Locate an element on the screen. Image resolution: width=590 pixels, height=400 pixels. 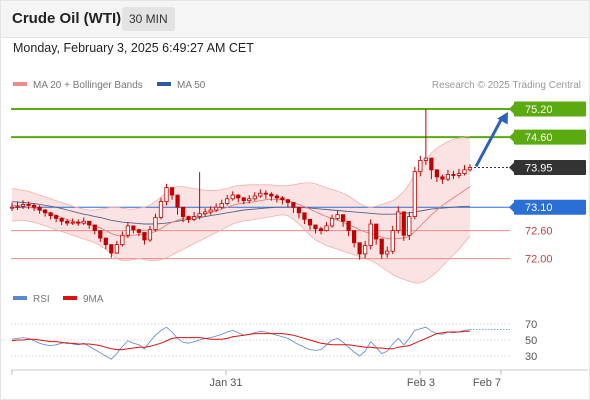
level-tag-74.60 is located at coordinates (550, 137).